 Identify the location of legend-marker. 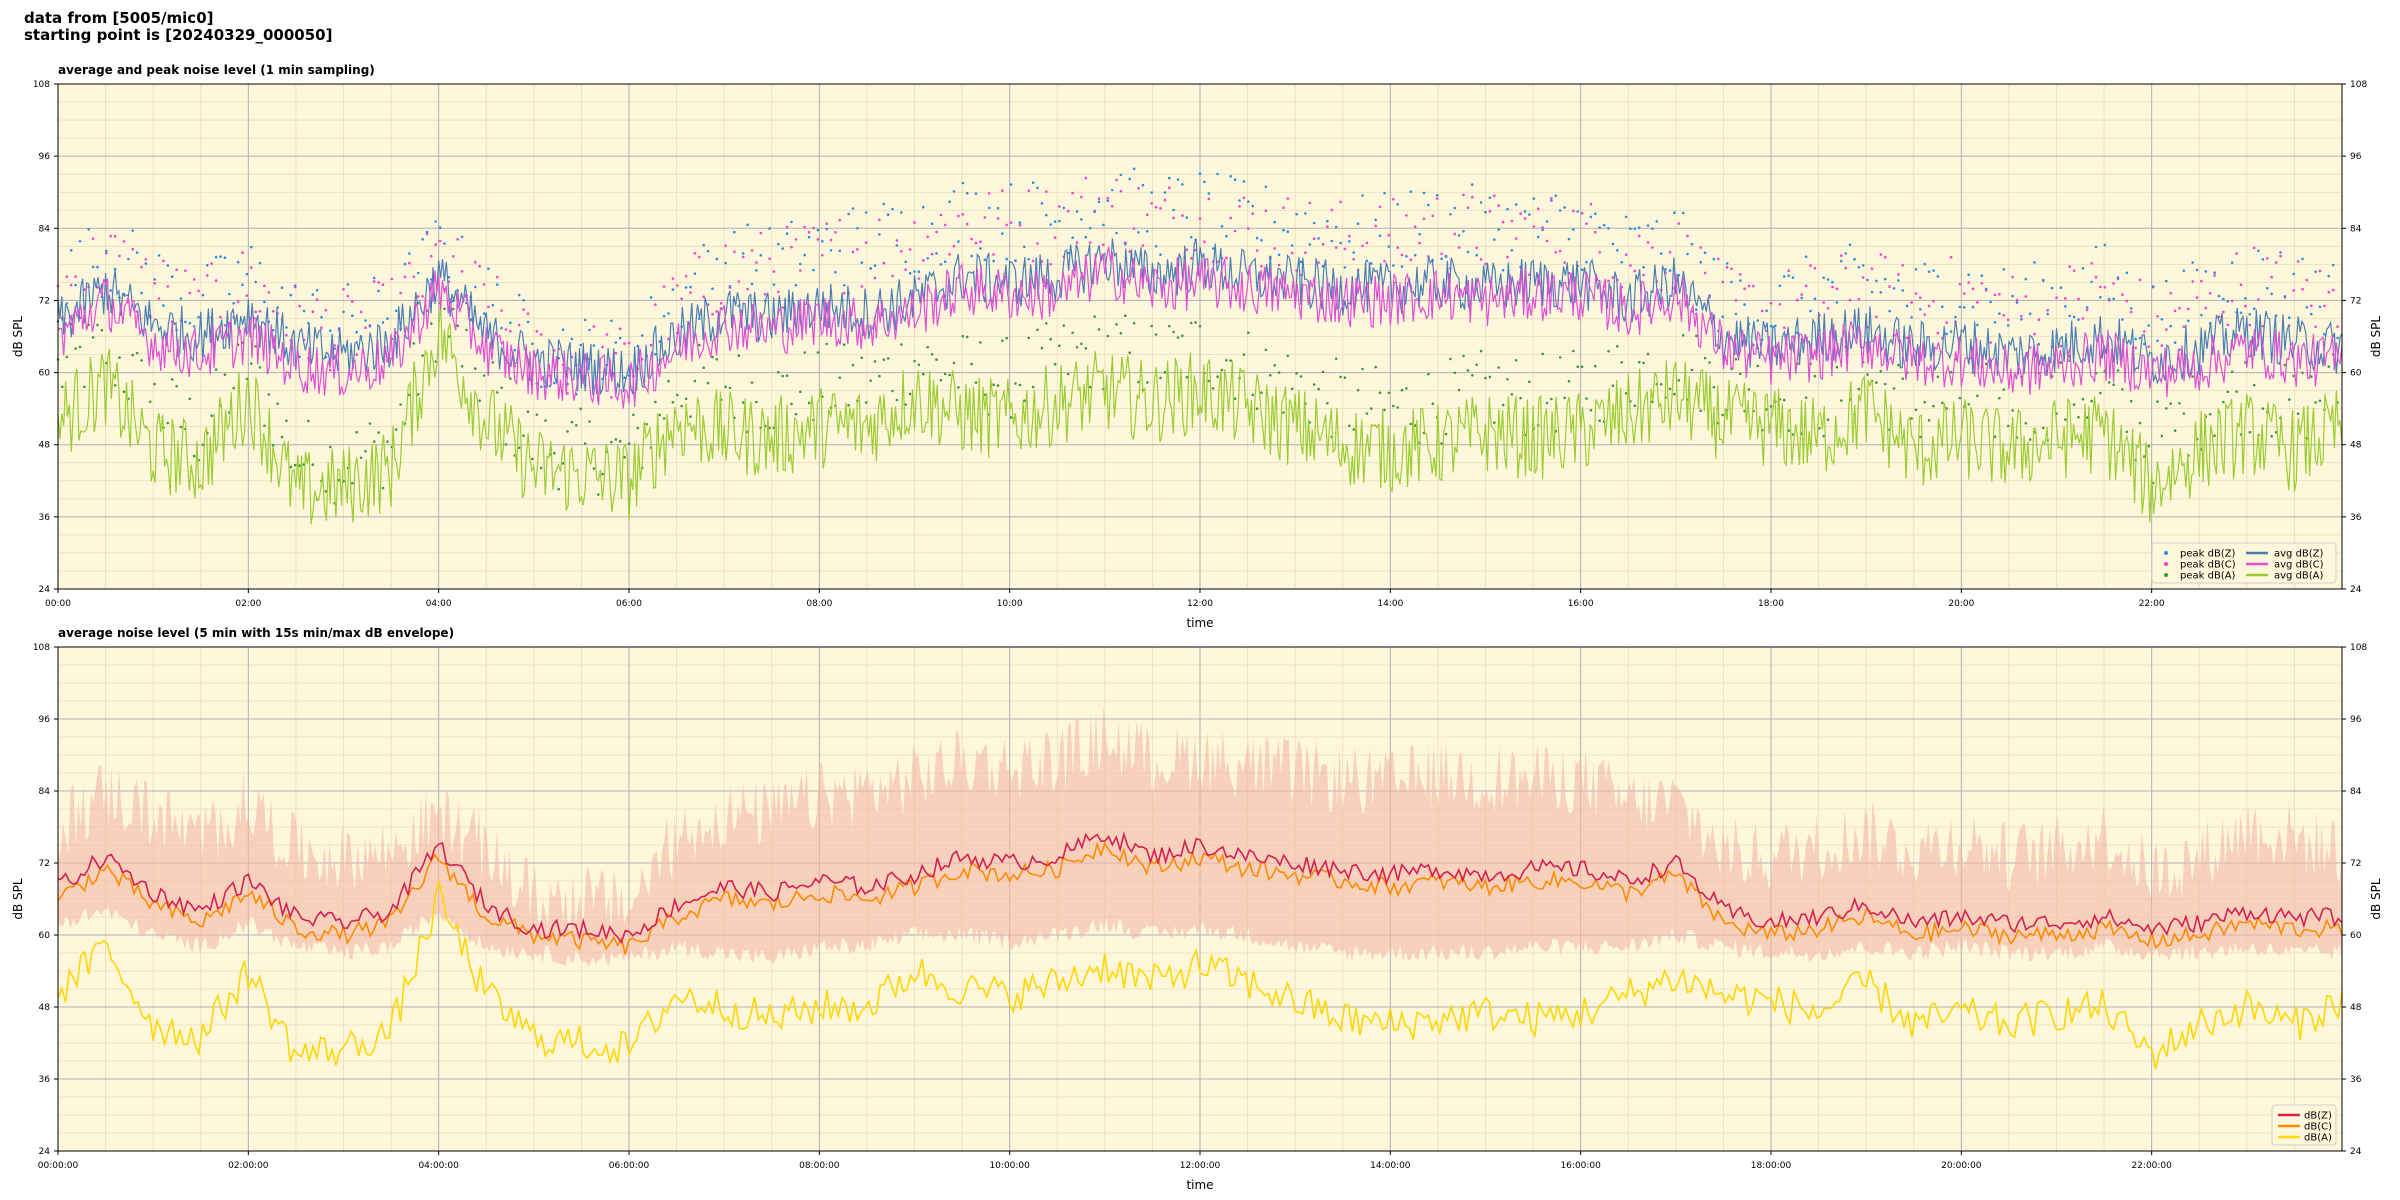
(2166, 564).